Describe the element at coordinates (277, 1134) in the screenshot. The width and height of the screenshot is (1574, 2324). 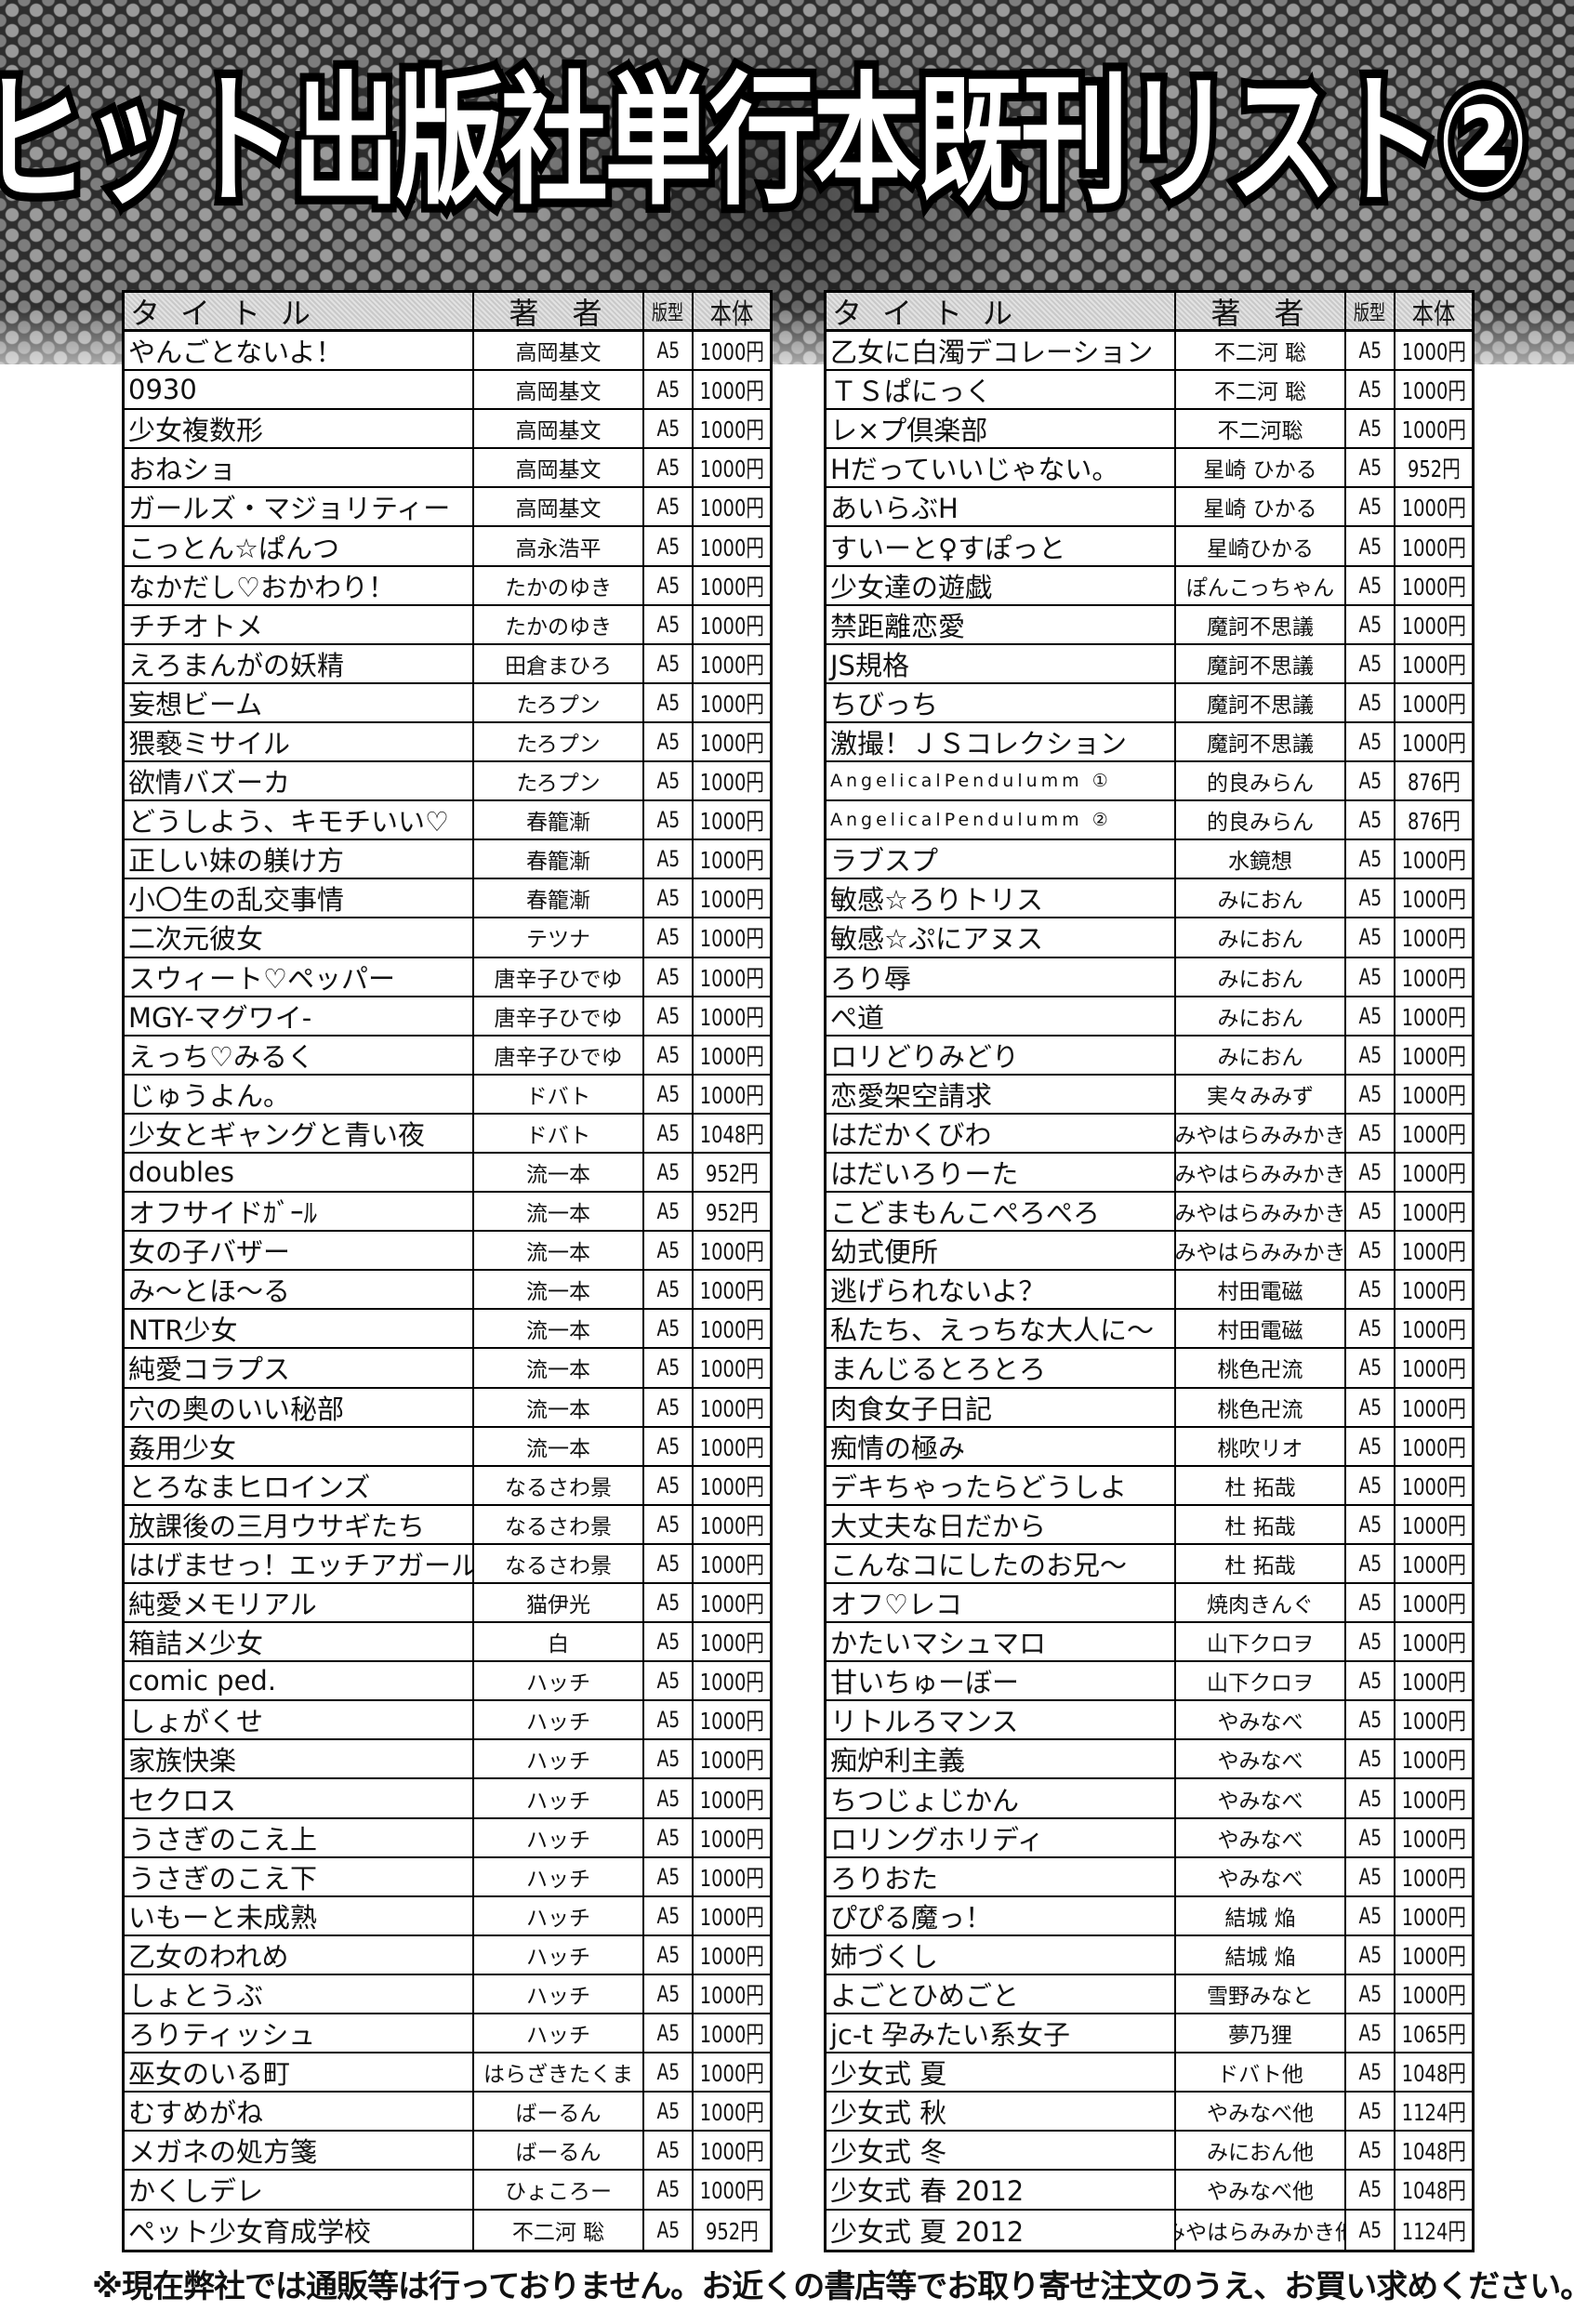
I see `book-title: 少女とギャングと青い夜` at that location.